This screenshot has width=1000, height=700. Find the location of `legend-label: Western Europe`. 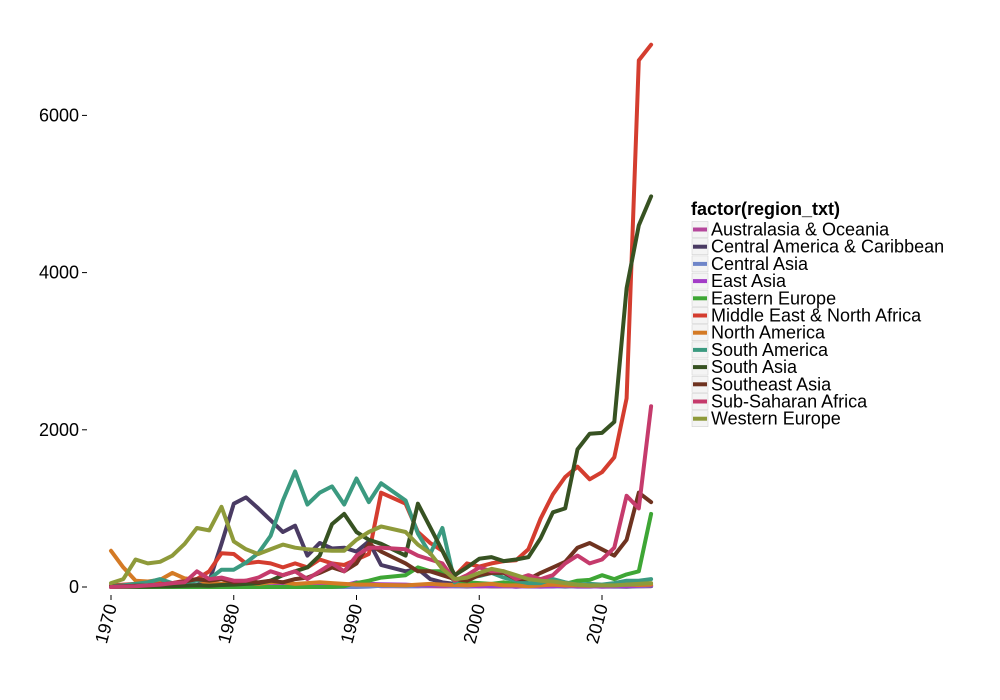

legend-label: Western Europe is located at coordinates (776, 419).